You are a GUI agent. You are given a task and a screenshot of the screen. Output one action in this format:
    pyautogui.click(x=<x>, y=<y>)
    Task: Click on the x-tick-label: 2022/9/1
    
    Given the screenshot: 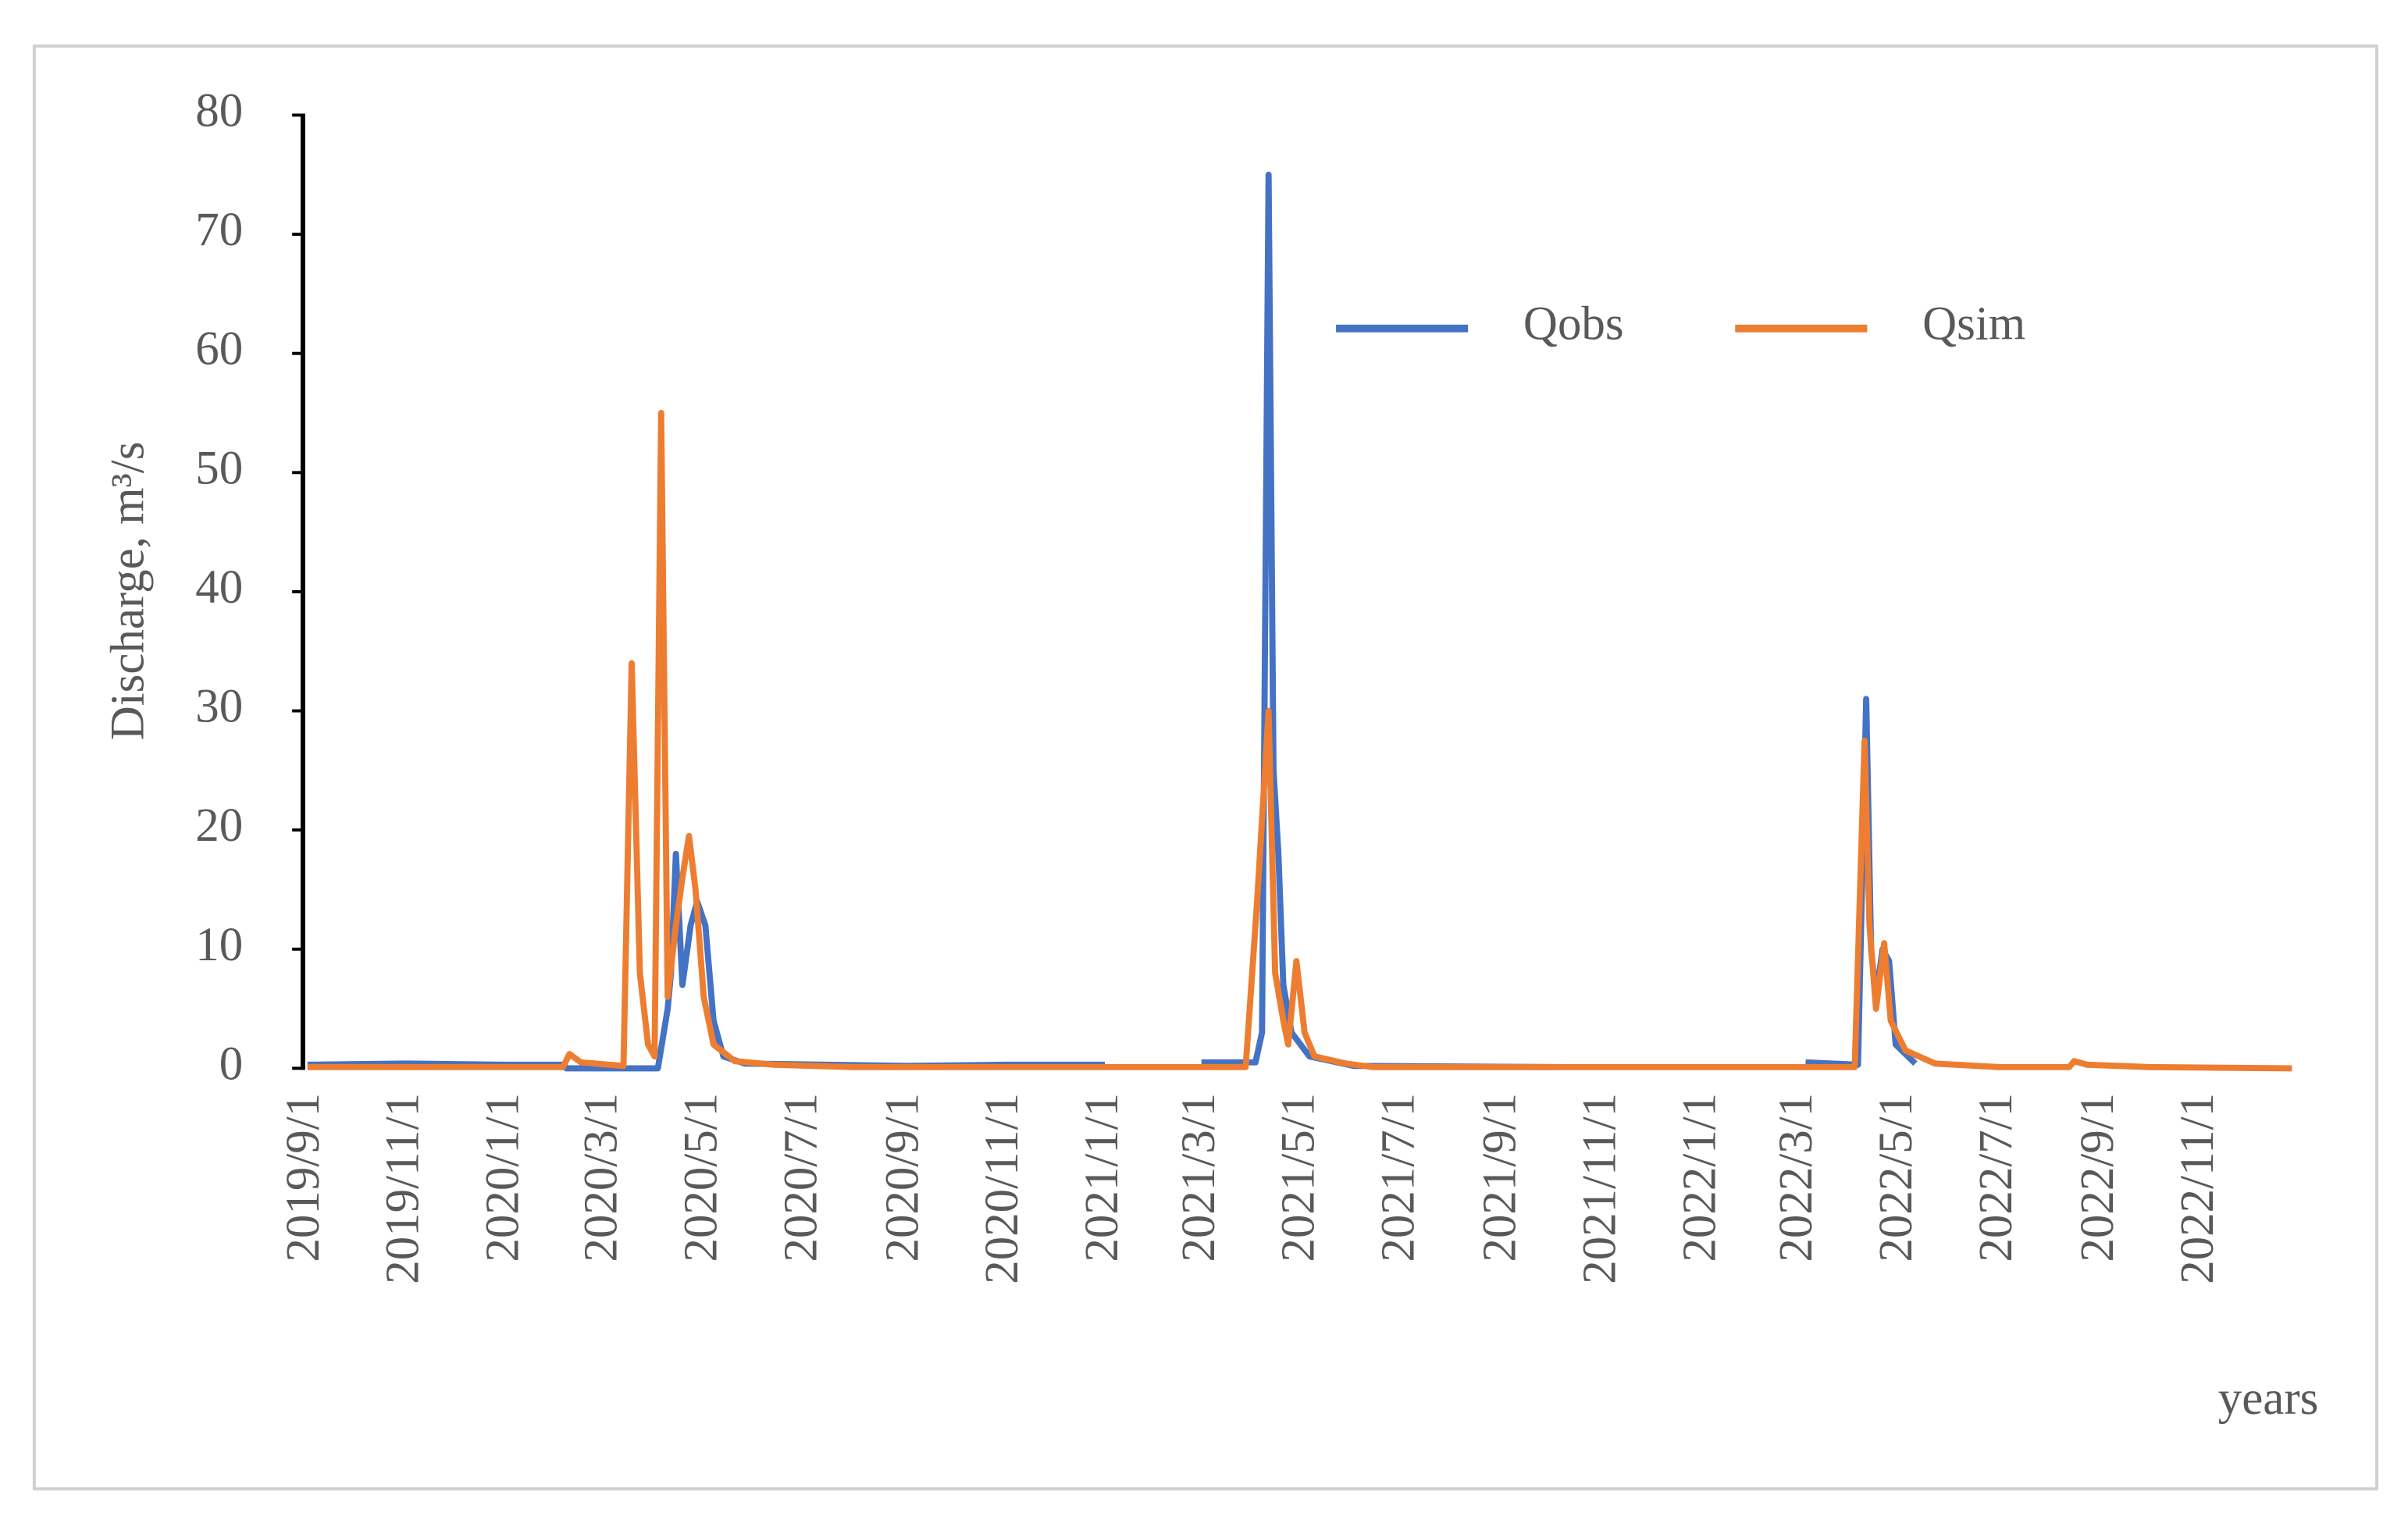 What is the action you would take?
    pyautogui.click(x=2097, y=1177)
    